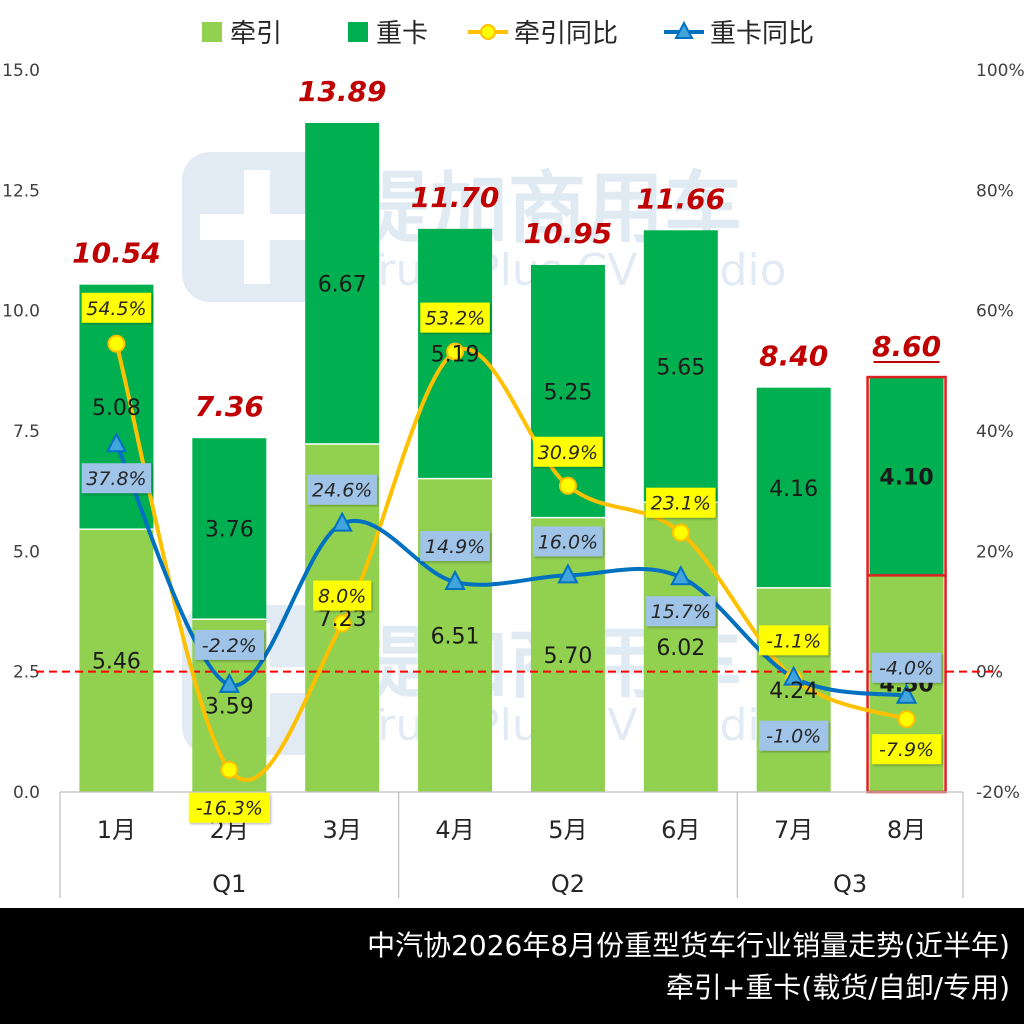 This screenshot has height=1024, width=1024. I want to click on y-right-tick: -20%, so click(998, 793).